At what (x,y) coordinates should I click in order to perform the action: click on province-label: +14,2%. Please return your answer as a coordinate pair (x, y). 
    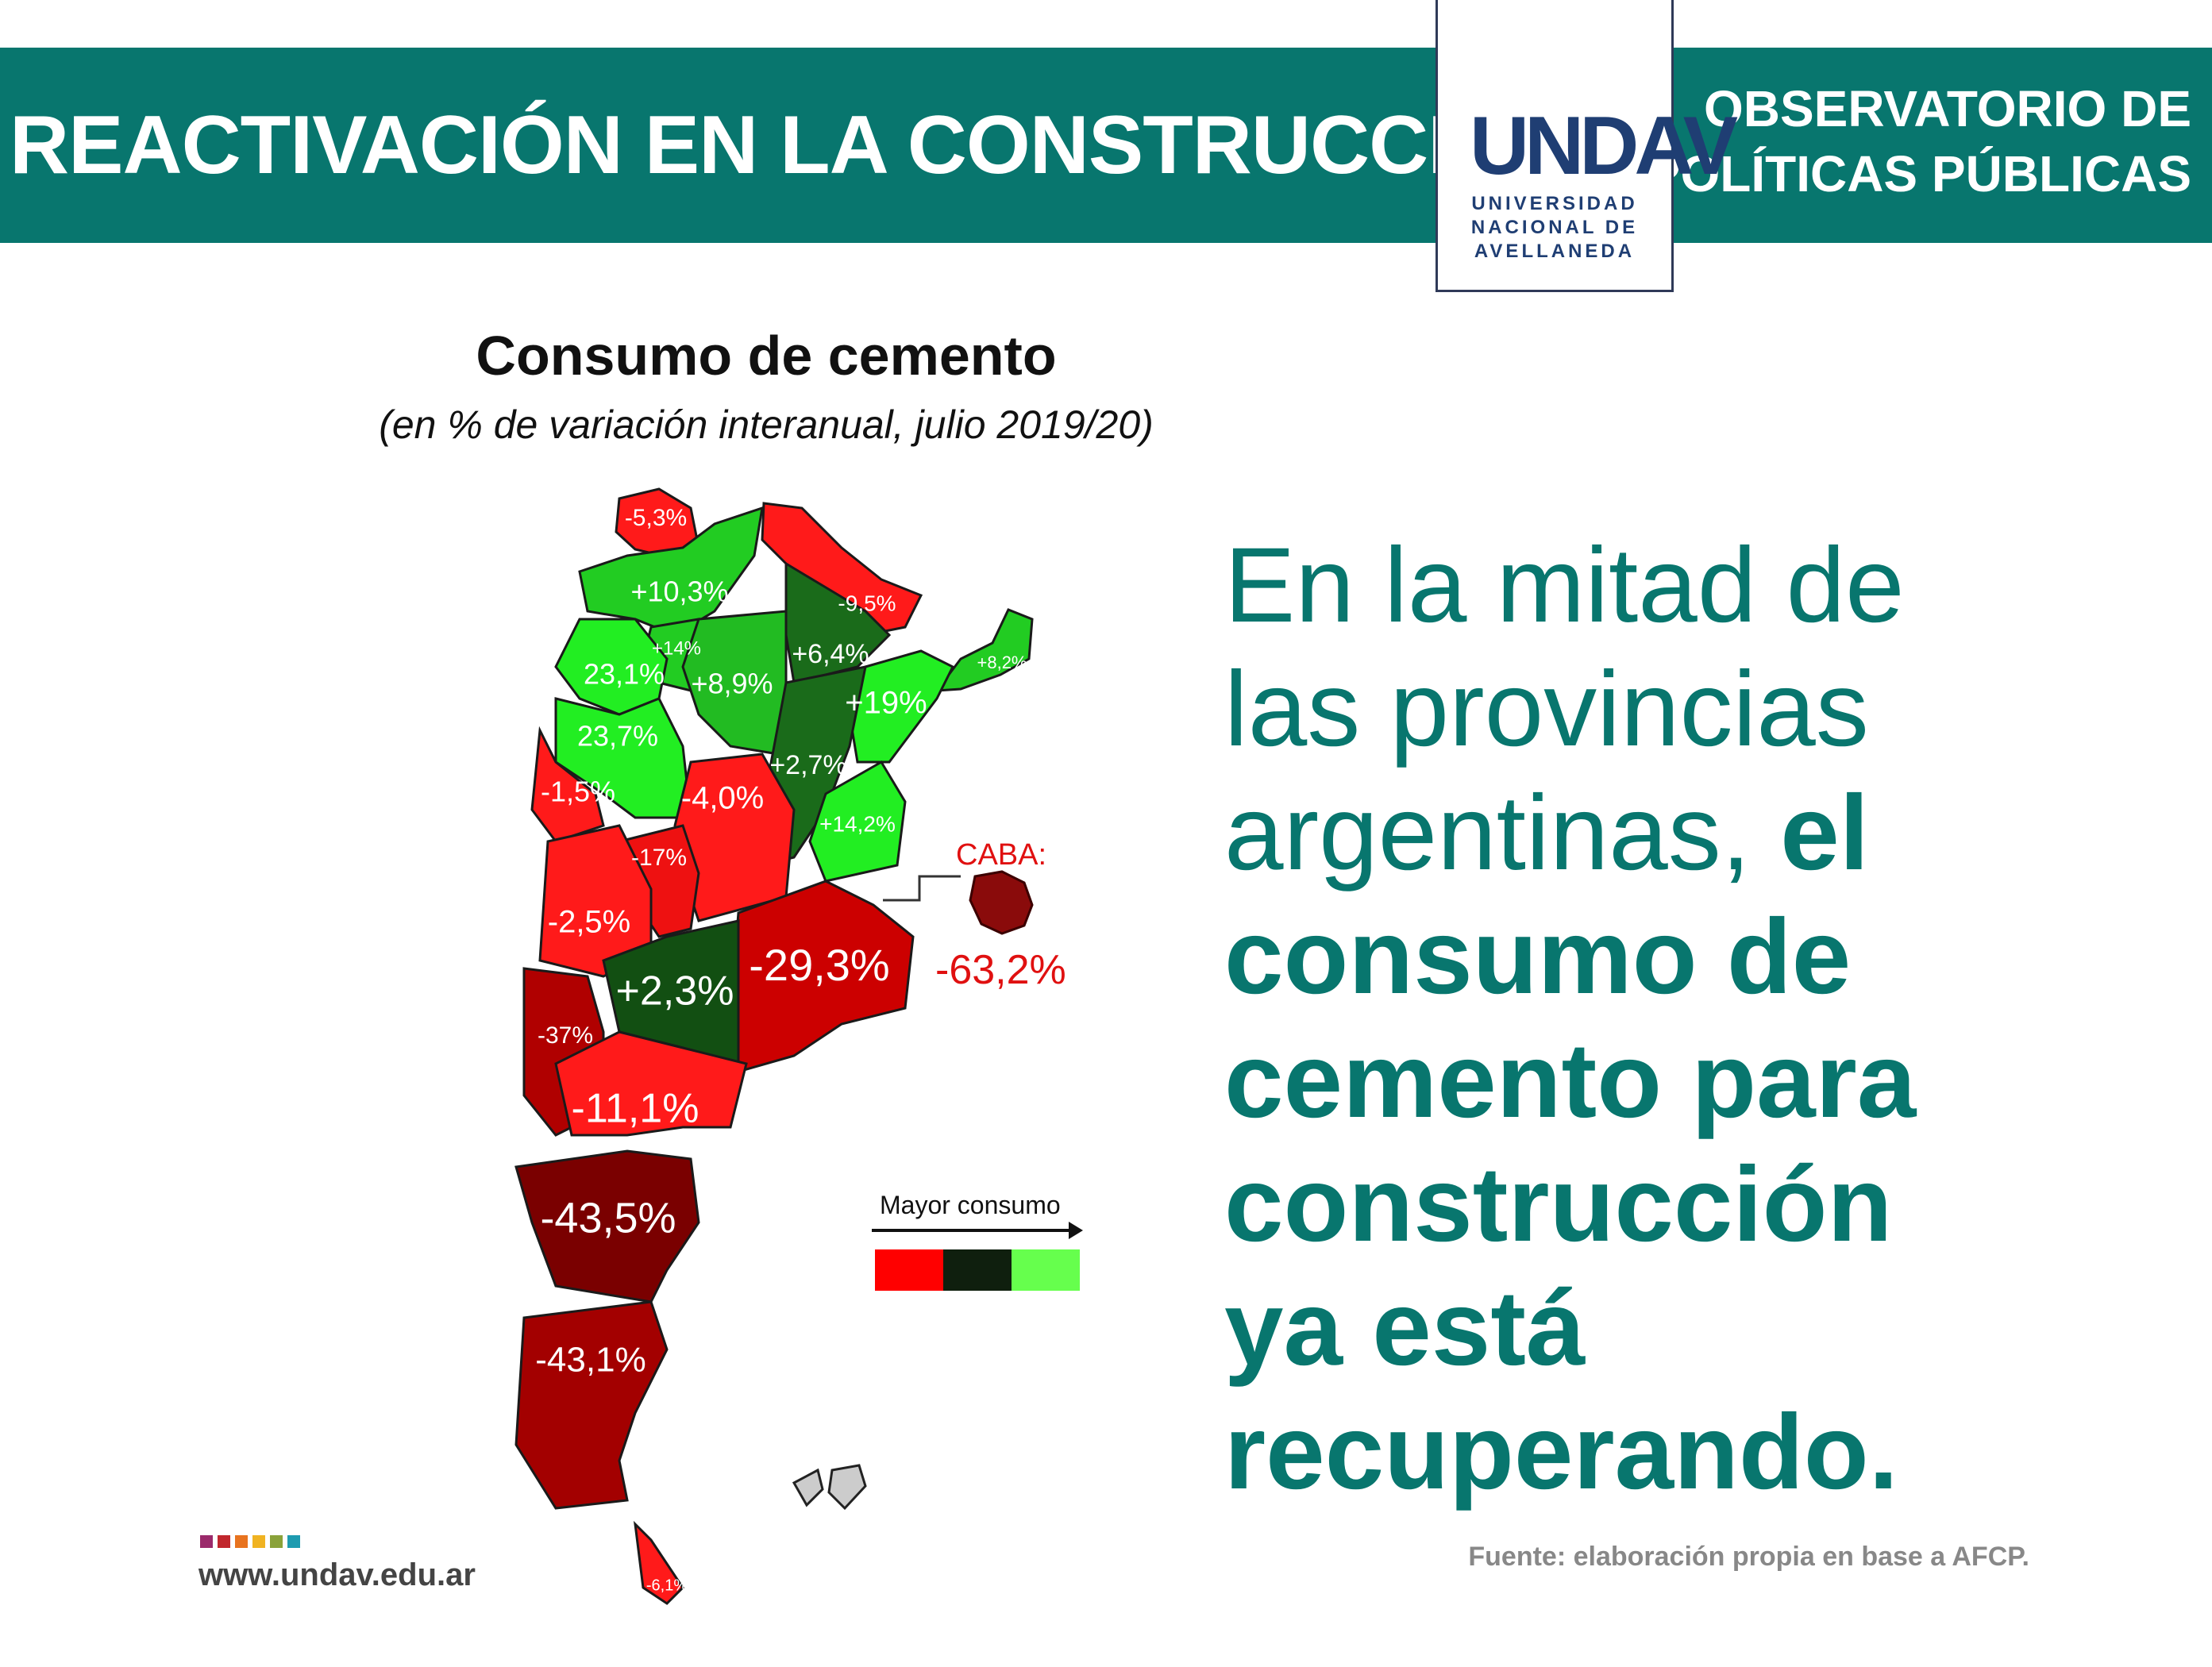
    Looking at the image, I should click on (857, 824).